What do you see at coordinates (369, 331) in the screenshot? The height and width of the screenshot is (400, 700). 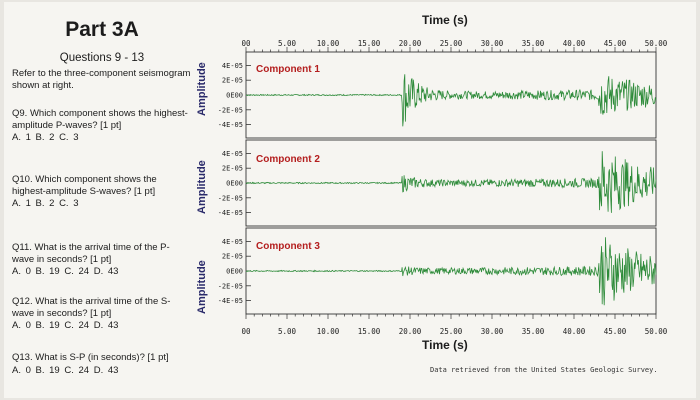 I see `x-tick-label-bottom: 15.00` at bounding box center [369, 331].